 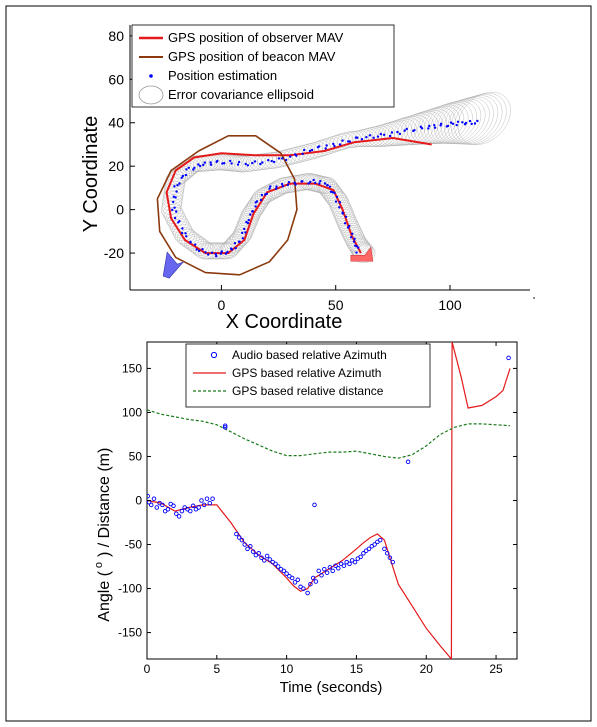 What do you see at coordinates (136, 456) in the screenshot?
I see `y-tick-label: 50` at bounding box center [136, 456].